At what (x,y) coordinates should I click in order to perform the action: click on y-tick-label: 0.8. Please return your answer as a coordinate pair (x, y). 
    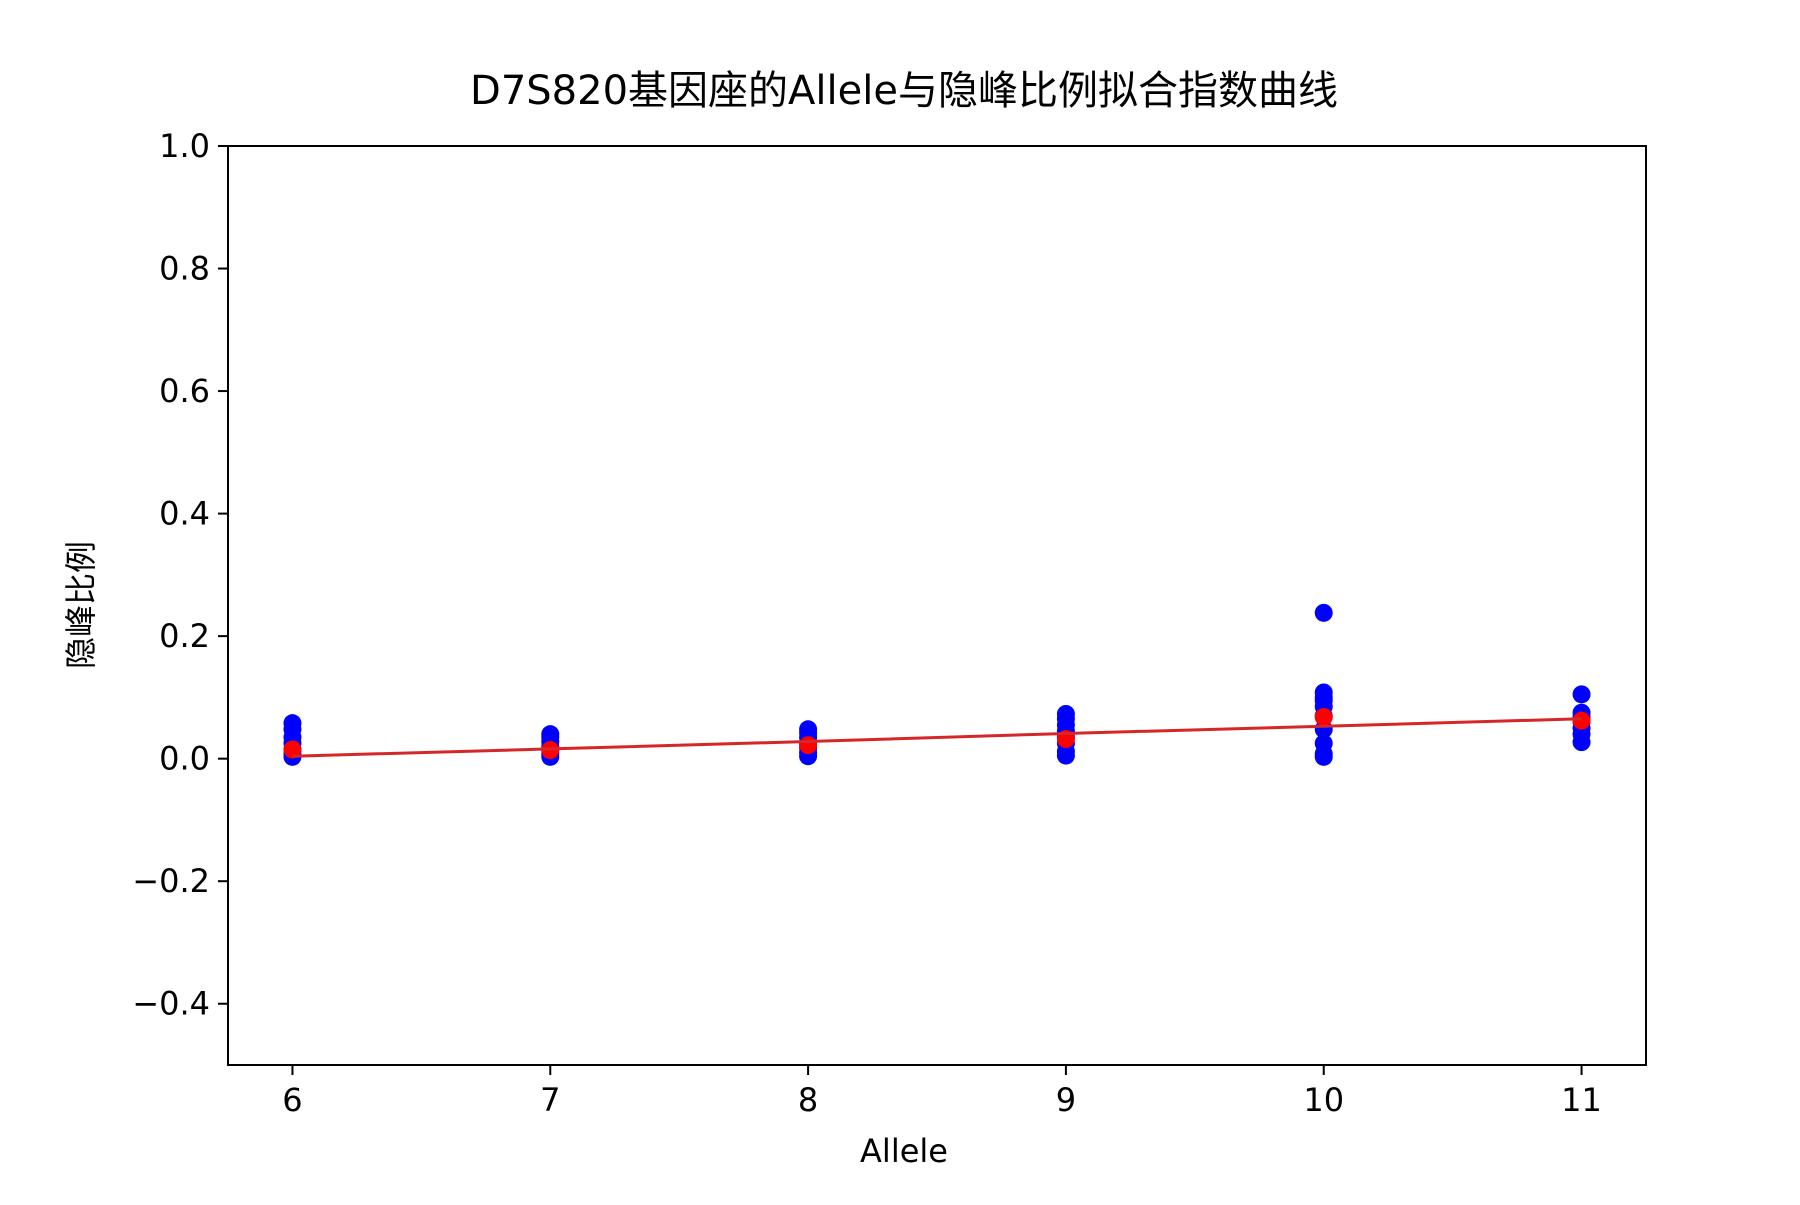
    Looking at the image, I should click on (184, 269).